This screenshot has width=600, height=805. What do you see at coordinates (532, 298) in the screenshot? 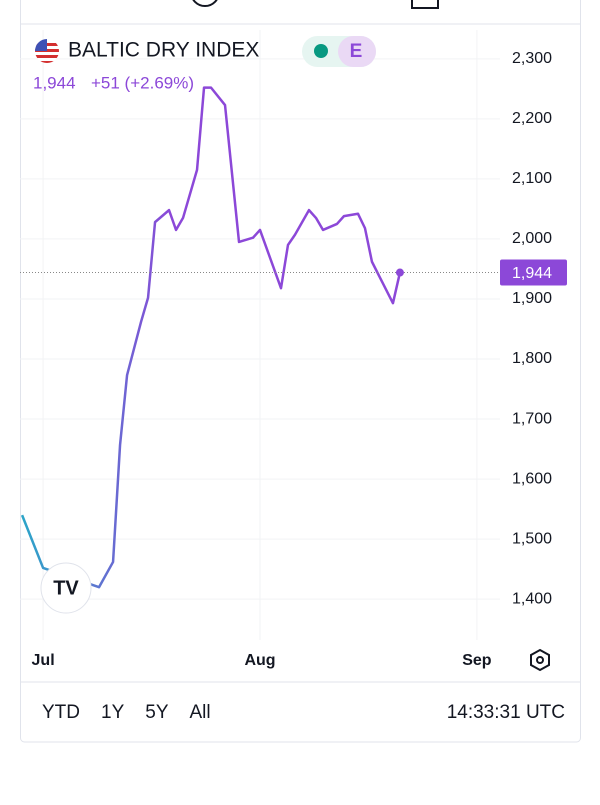
I see `y-tick-label: 1,900` at bounding box center [532, 298].